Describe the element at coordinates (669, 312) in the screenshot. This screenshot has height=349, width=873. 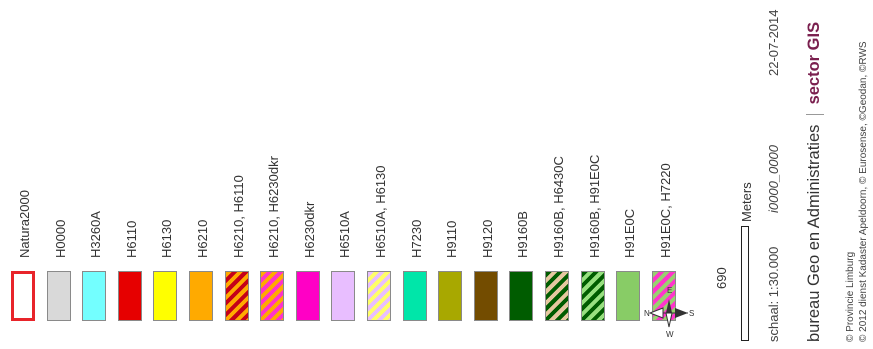
I see `north-arrow-icon: E W N S` at that location.